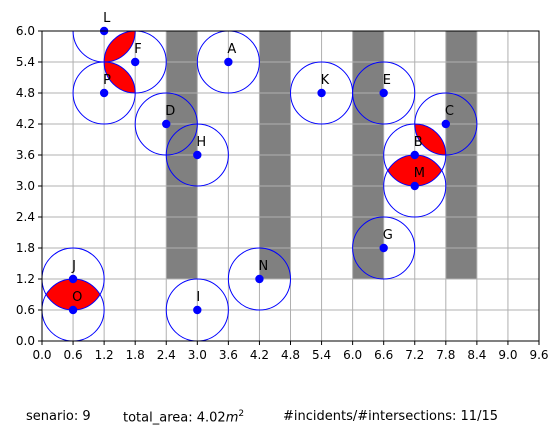 The height and width of the screenshot is (439, 558). I want to click on x-tick-label-16: 9.6, so click(538, 355).